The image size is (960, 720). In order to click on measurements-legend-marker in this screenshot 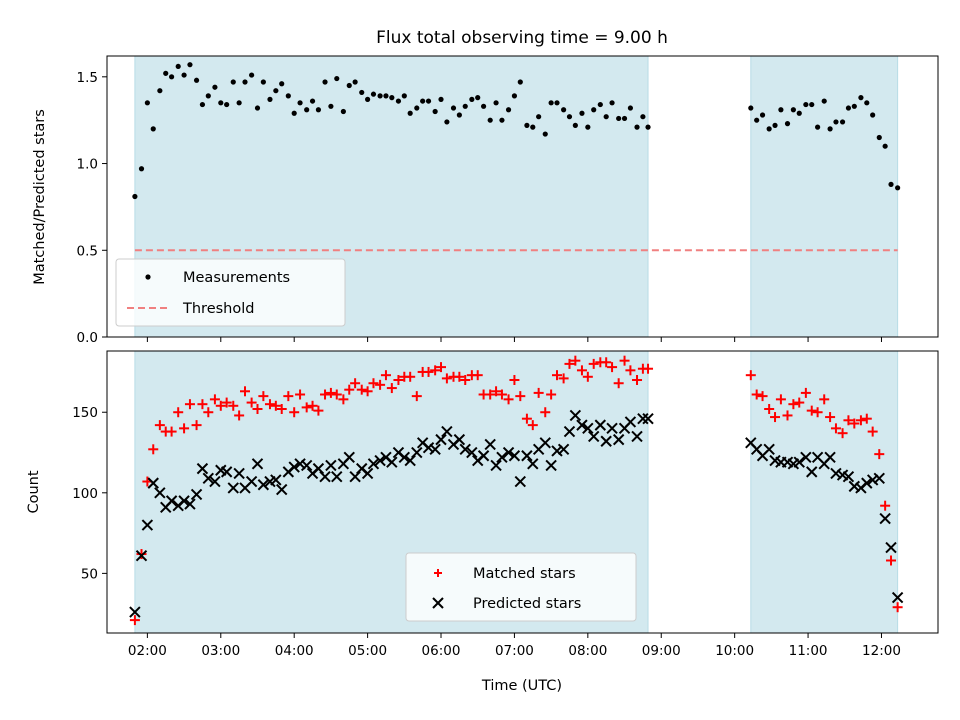, I will do `click(148, 277)`.